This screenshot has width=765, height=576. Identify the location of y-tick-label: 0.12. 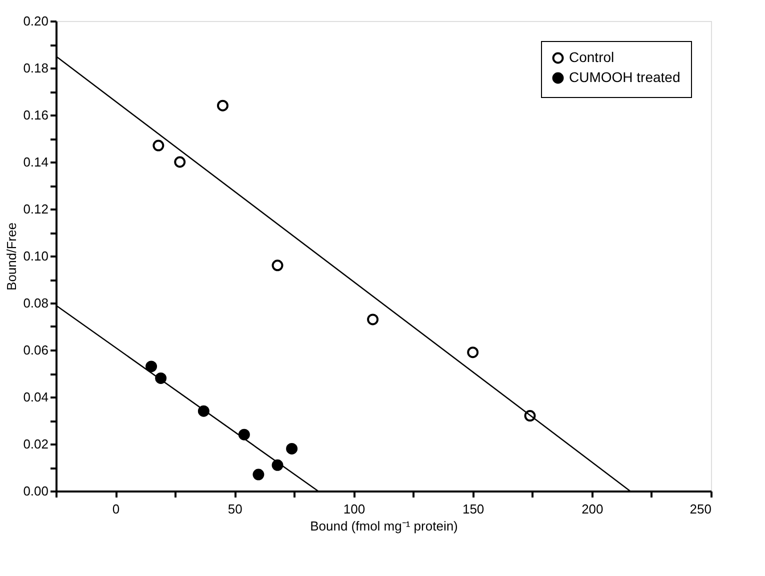
(35, 209).